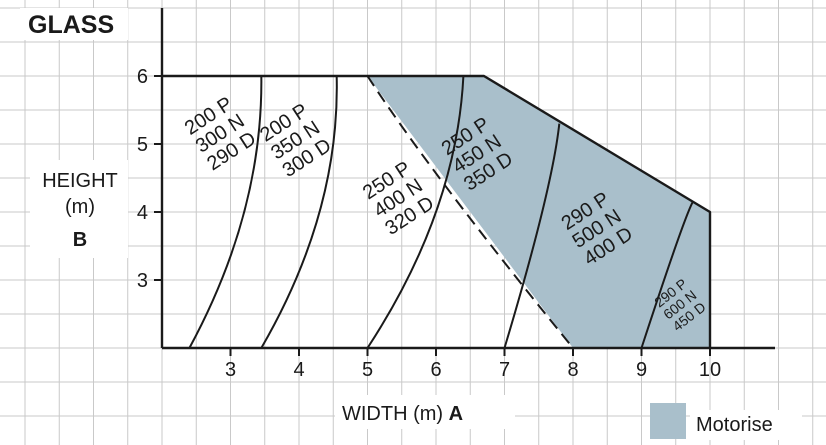  I want to click on legend-swatch, so click(668, 421).